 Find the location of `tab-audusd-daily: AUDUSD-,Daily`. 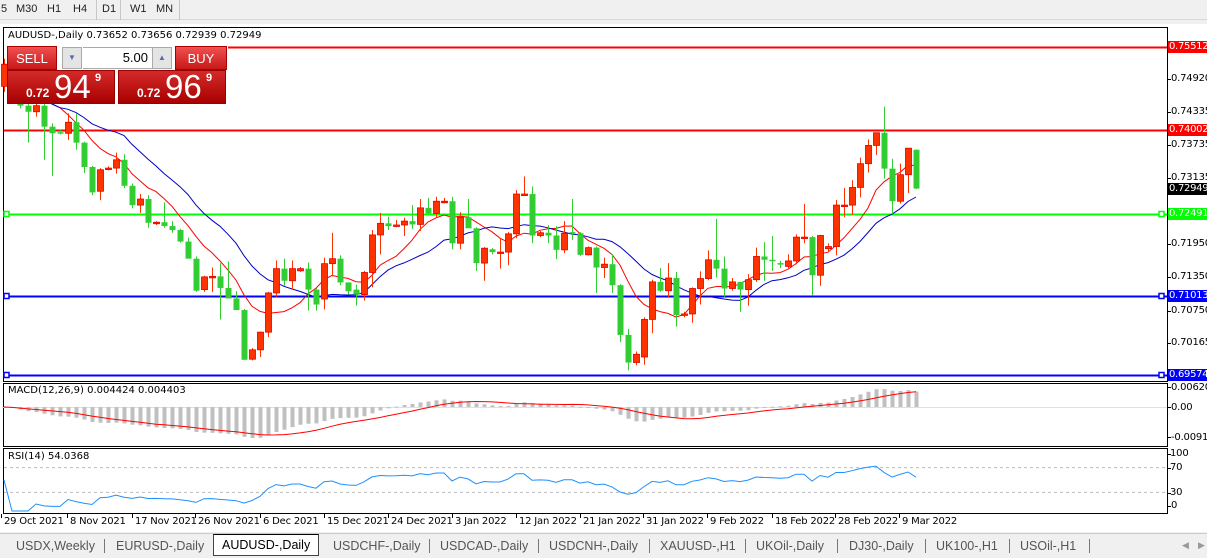

tab-audusd-daily: AUDUSD-,Daily is located at coordinates (266, 545).